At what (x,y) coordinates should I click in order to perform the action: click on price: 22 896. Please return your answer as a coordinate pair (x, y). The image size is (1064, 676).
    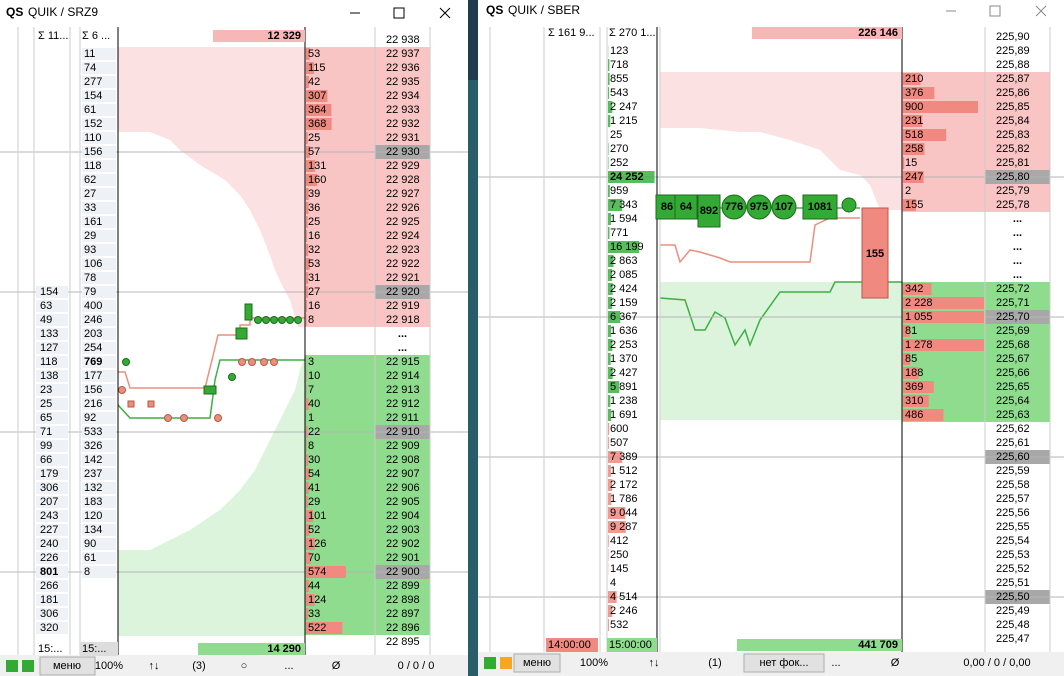
    Looking at the image, I should click on (403, 628).